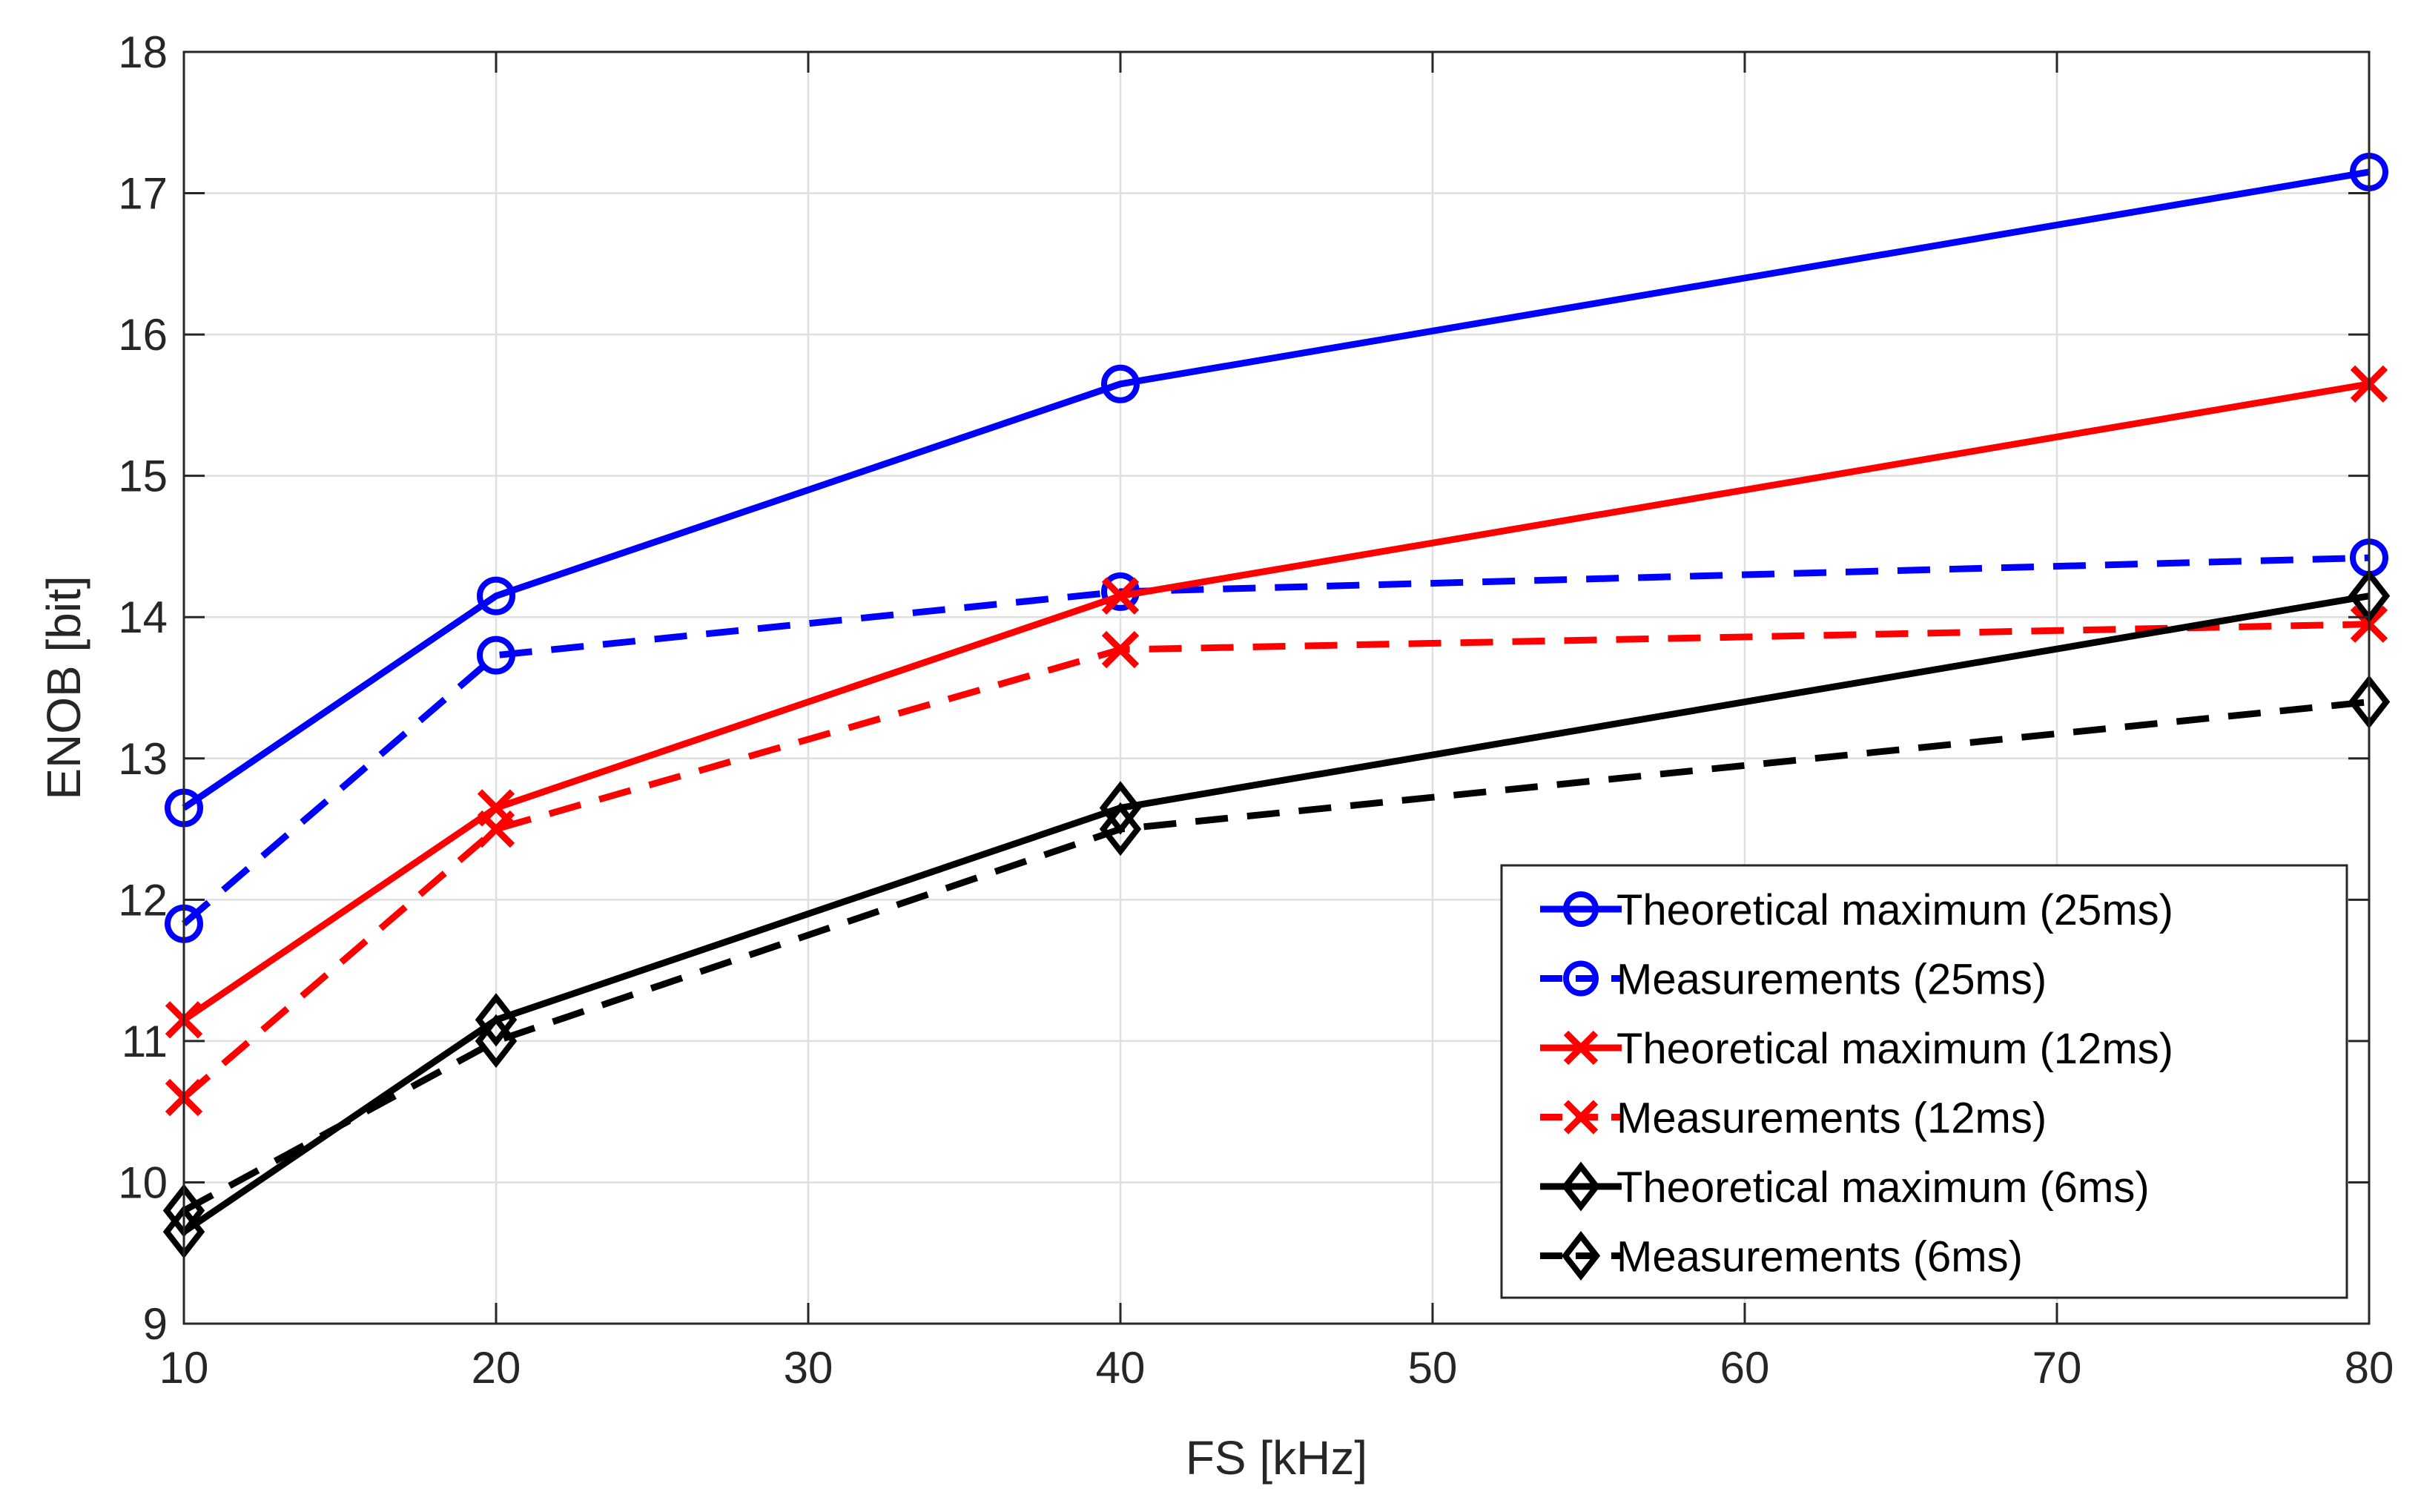  Describe the element at coordinates (1883, 1187) in the screenshot. I see `legend-label: Theoretical maximum (6ms)` at that location.